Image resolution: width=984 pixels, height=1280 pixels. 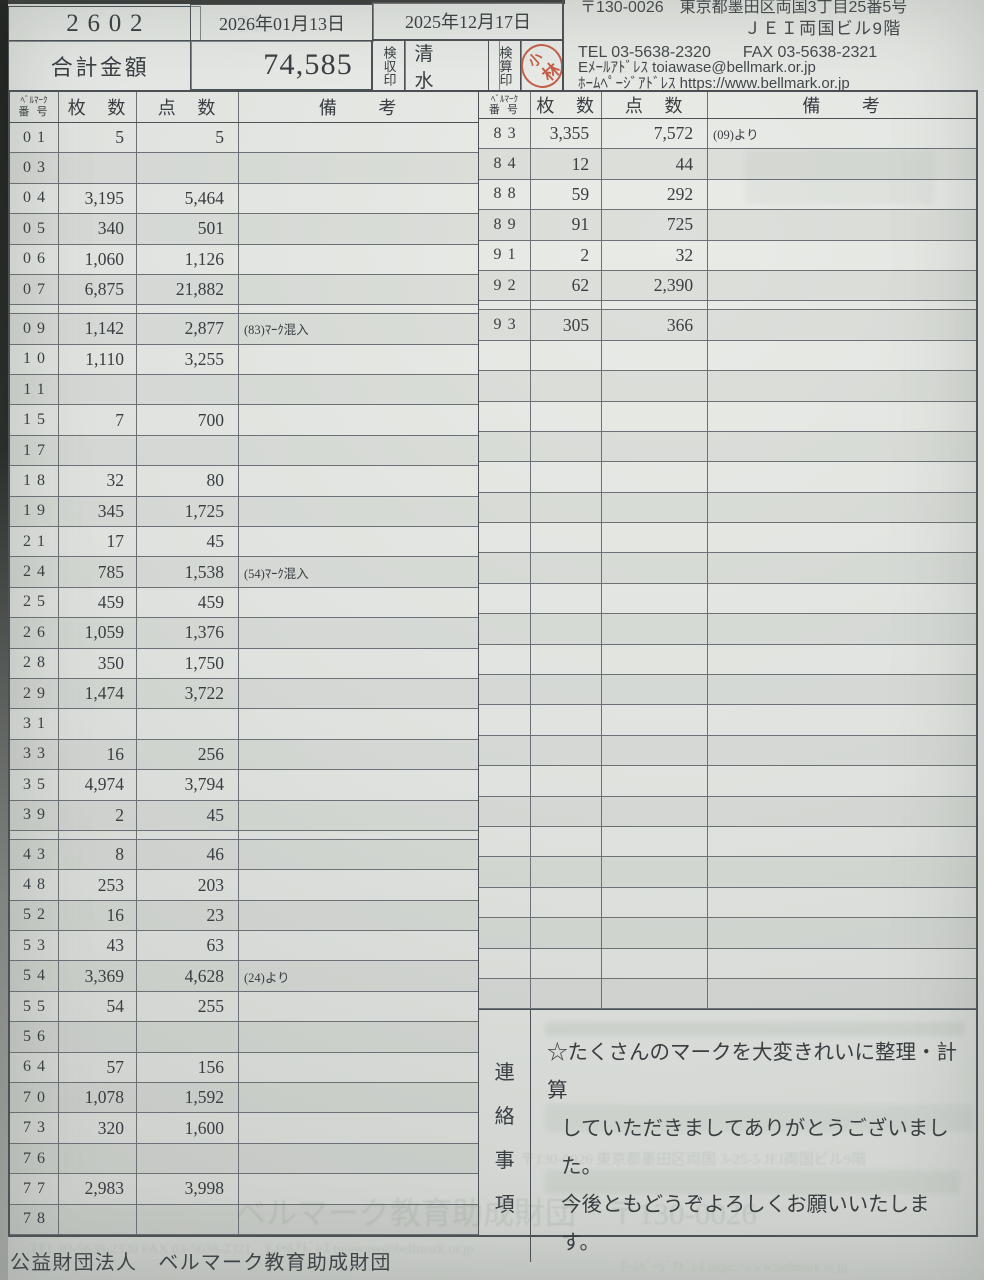 I want to click on group-code: 2602, so click(x=109, y=23).